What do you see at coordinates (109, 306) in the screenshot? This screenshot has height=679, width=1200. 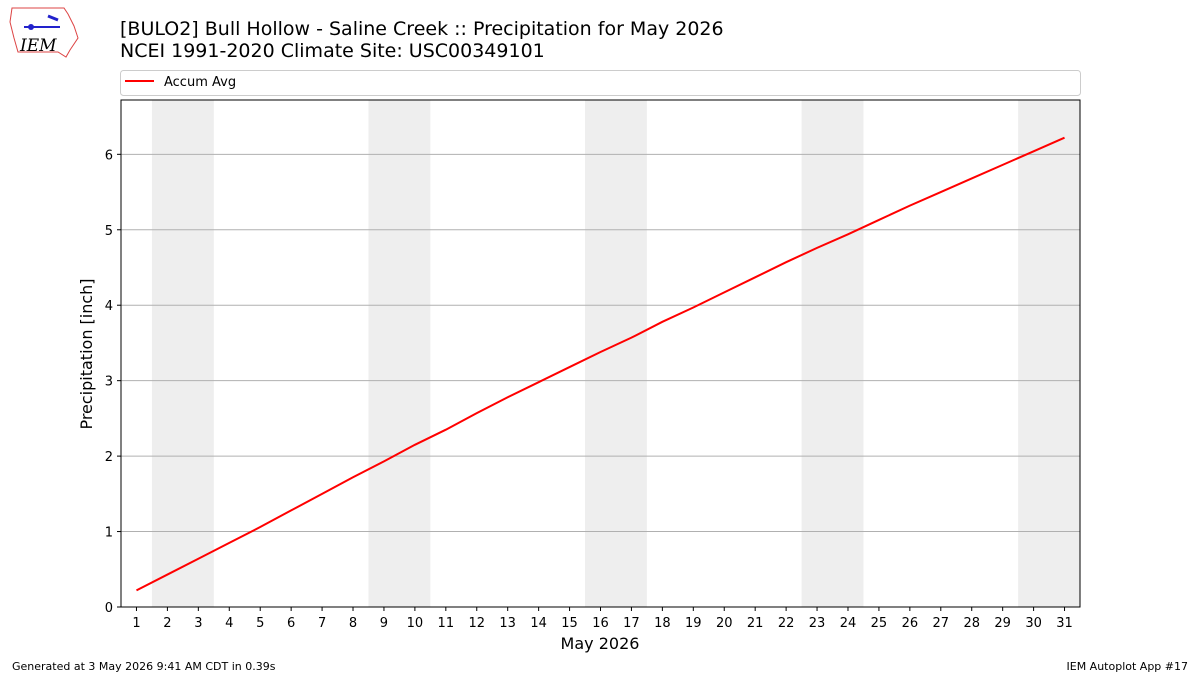 I see `y-tick-label: 4` at bounding box center [109, 306].